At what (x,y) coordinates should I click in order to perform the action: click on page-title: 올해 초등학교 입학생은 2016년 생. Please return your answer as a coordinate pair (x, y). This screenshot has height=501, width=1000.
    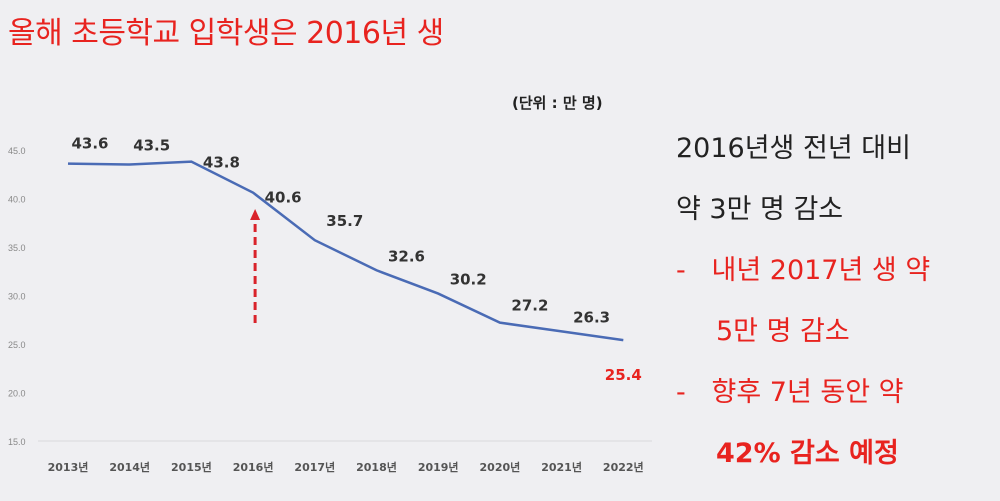
    Looking at the image, I should click on (226, 33).